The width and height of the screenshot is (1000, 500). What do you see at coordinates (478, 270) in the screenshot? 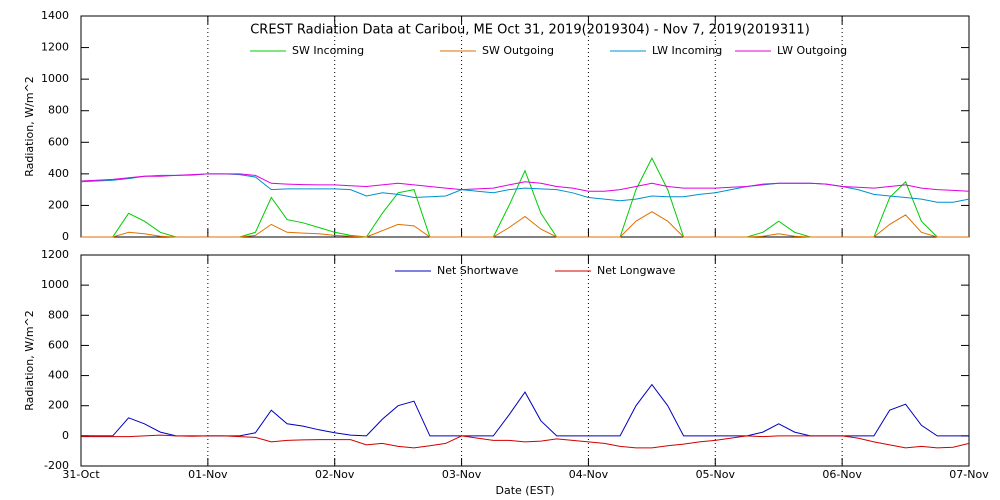
I see `legend-label: Net Shortwave` at bounding box center [478, 270].